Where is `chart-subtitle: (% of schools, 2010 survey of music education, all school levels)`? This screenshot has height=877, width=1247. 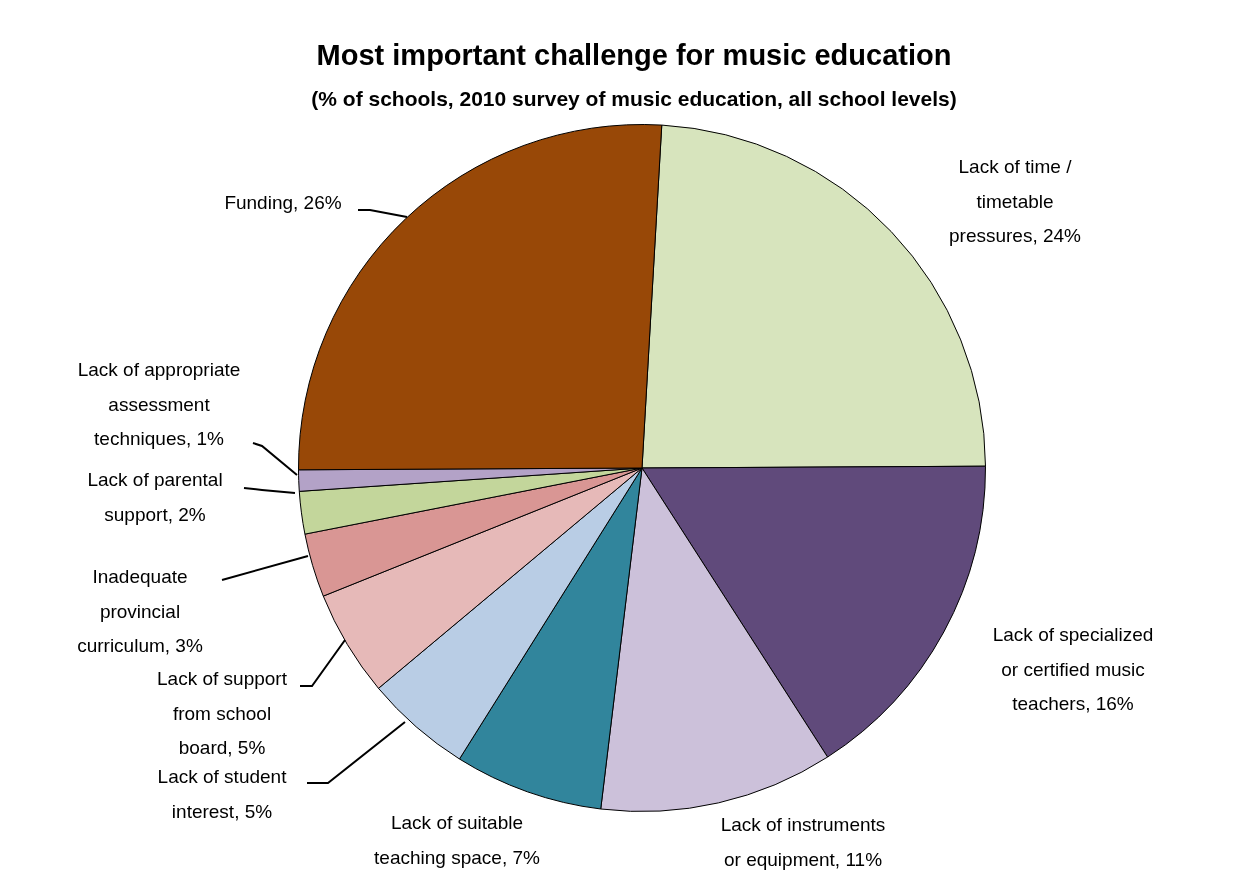 chart-subtitle: (% of schools, 2010 survey of music education, all school levels) is located at coordinates (634, 98).